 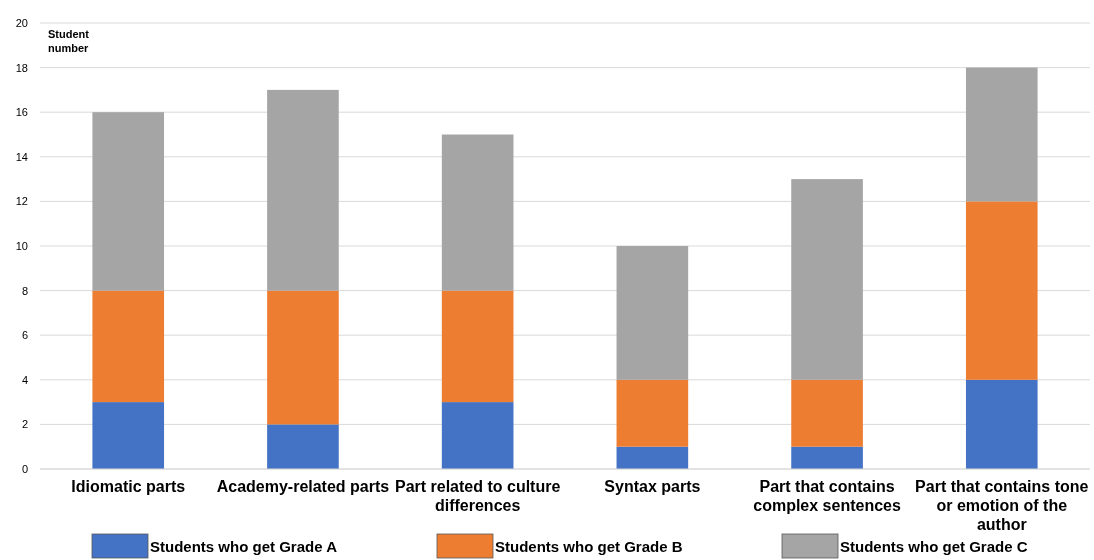 I want to click on legend-label: Students who get Grade C, so click(x=934, y=546).